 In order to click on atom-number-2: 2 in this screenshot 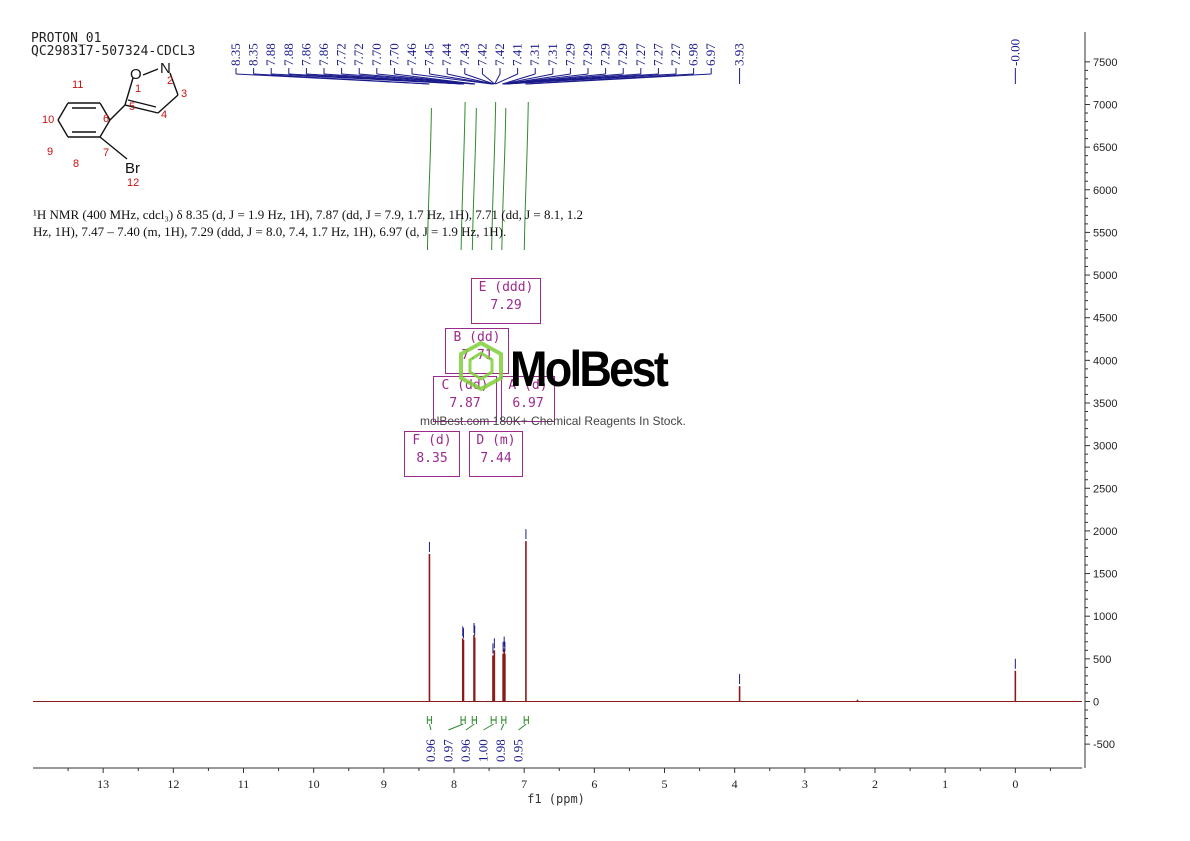, I will do `click(170, 81)`.